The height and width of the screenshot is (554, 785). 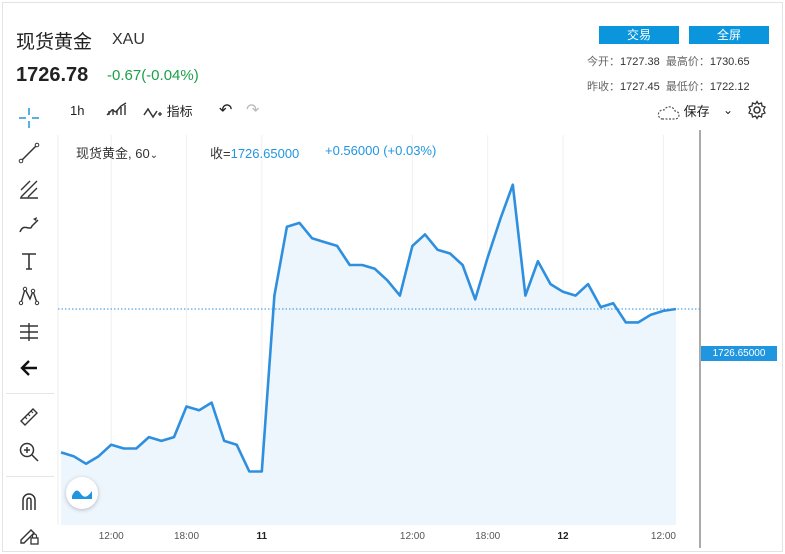 I want to click on prev-close-value: 1727.45, so click(x=640, y=87).